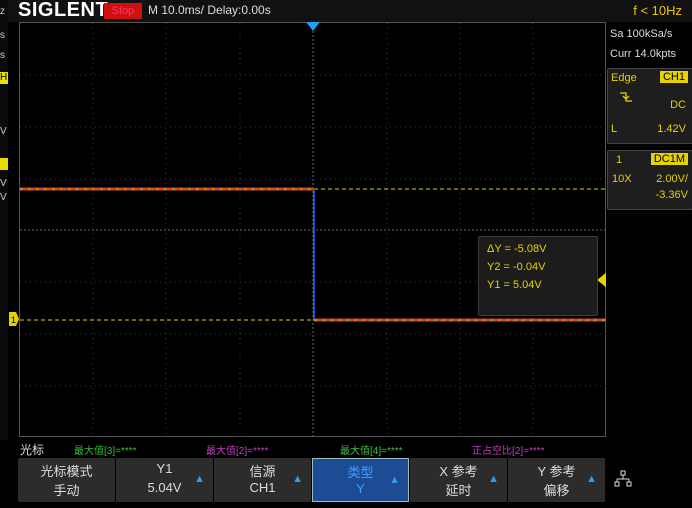 The height and width of the screenshot is (508, 692). Describe the element at coordinates (458, 471) in the screenshot. I see `softkey-label: X 参考` at that location.